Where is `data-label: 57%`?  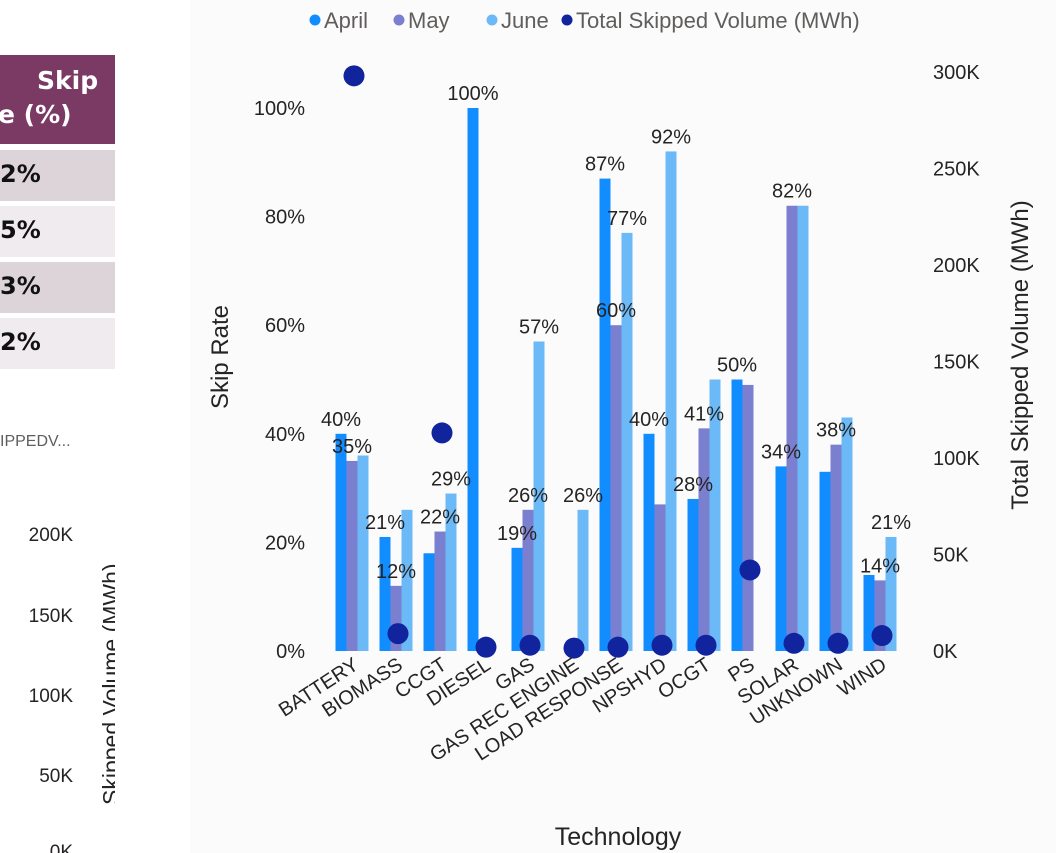
data-label: 57% is located at coordinates (539, 327).